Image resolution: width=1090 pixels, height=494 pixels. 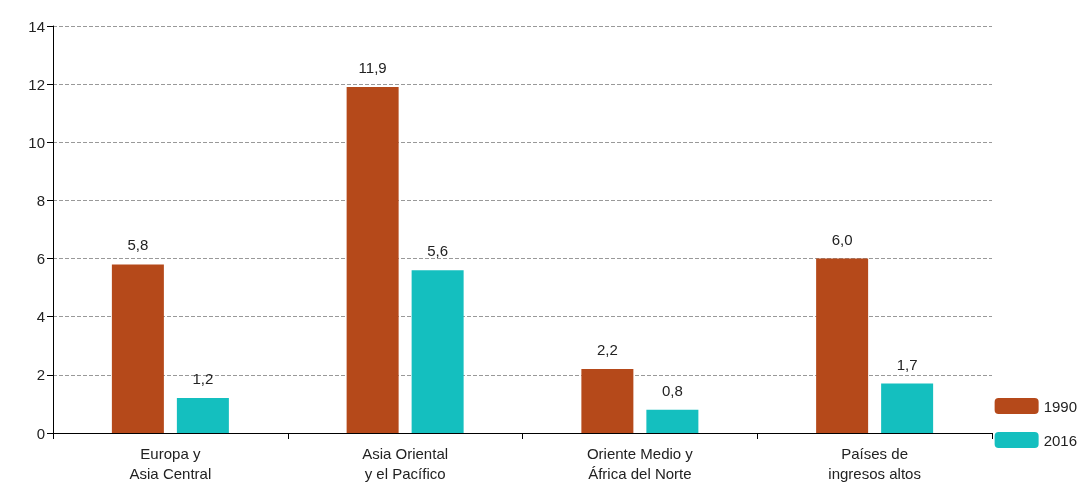 What do you see at coordinates (138, 245) in the screenshot?
I see `data-label: 5,8` at bounding box center [138, 245].